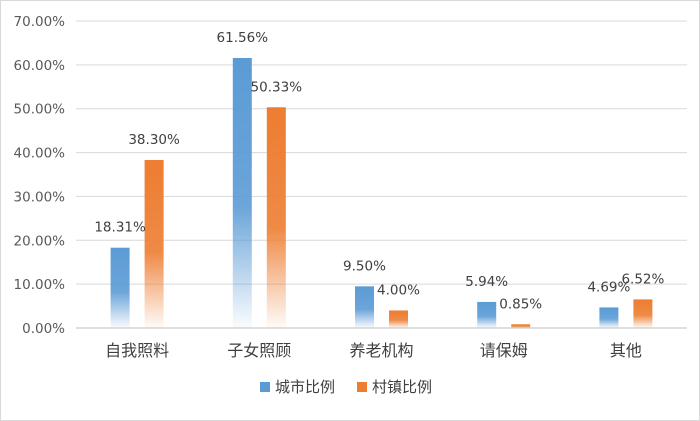 The height and width of the screenshot is (421, 700). Describe the element at coordinates (259, 350) in the screenshot. I see `category-label-1: 子女照顾` at that location.